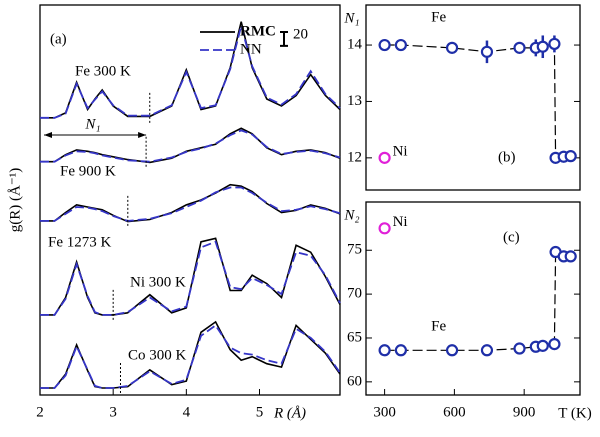 This screenshot has height=437, width=600. Describe the element at coordinates (289, 413) in the screenshot. I see `x-axis-label: R (Å)` at that location.